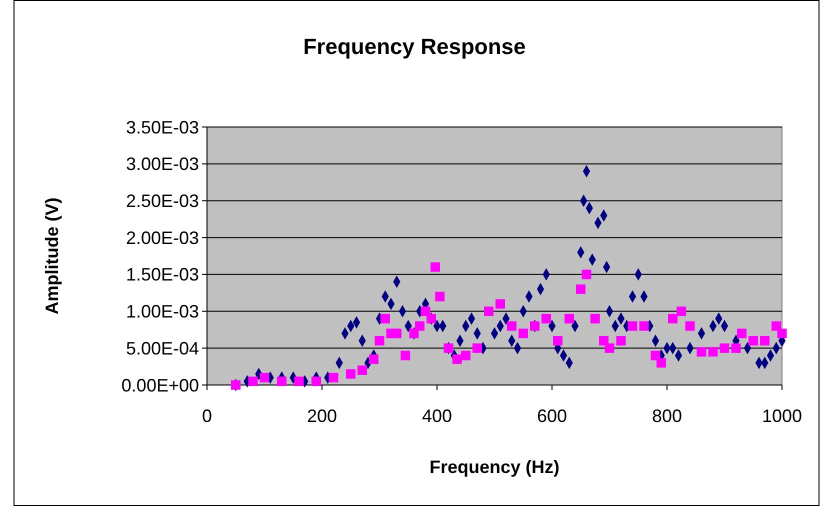  What do you see at coordinates (162, 312) in the screenshot?
I see `y-tick-label: 1.00E-03` at bounding box center [162, 312].